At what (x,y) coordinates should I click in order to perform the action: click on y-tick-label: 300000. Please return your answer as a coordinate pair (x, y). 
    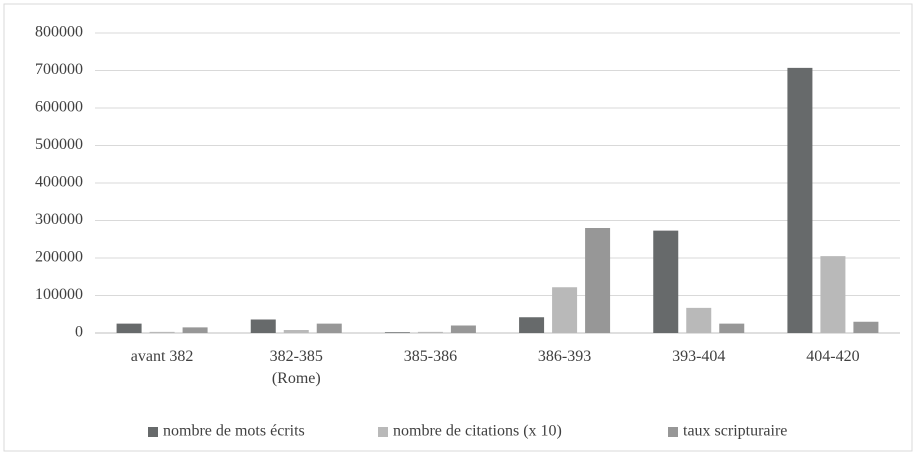
    Looking at the image, I should click on (59, 219).